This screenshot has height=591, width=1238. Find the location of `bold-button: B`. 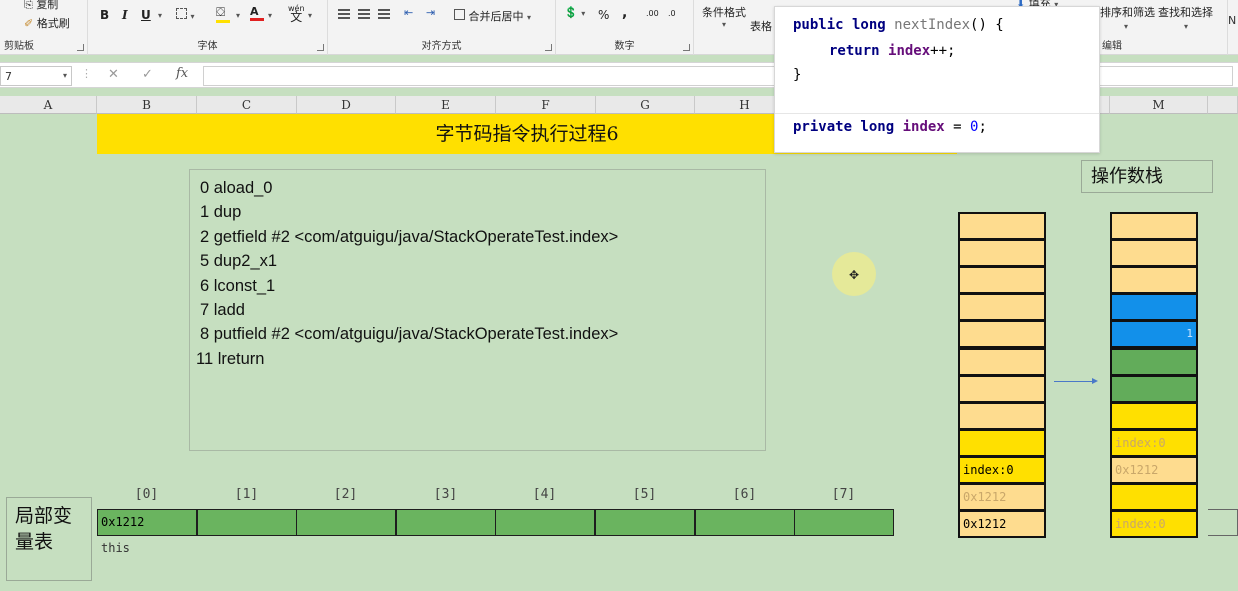

bold-button: B is located at coordinates (105, 15).